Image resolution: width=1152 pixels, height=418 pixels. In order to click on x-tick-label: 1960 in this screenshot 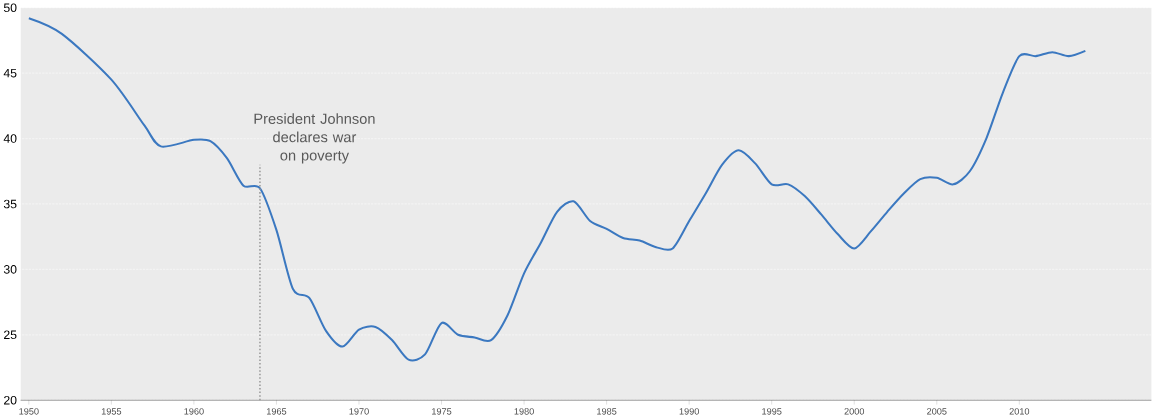, I will do `click(194, 411)`.